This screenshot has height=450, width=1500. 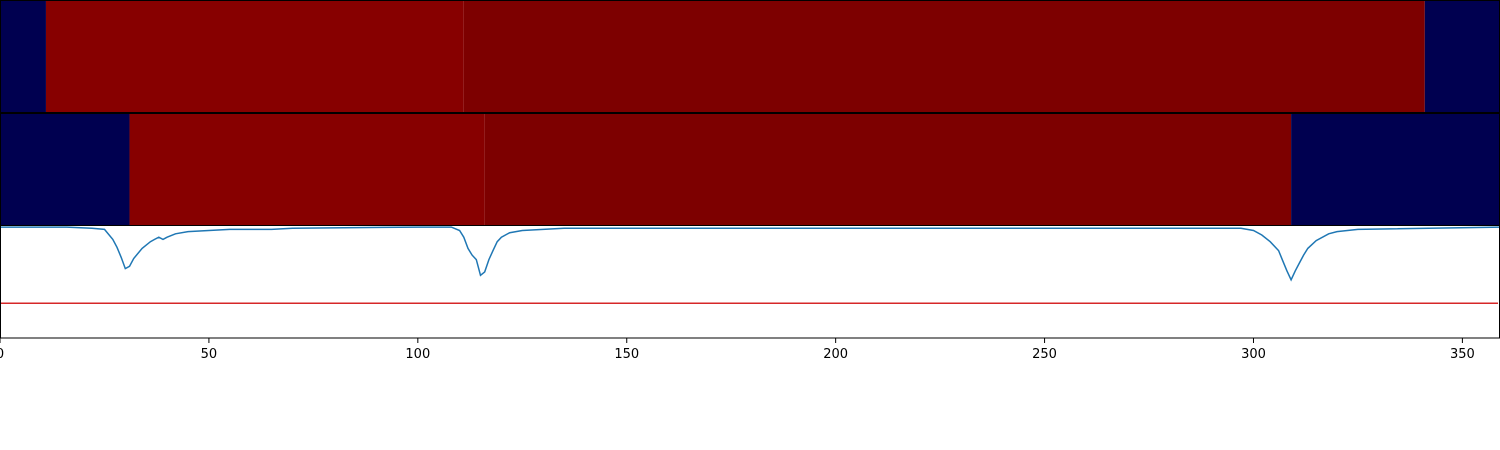 What do you see at coordinates (835, 354) in the screenshot?
I see `x-tick-label-200: 200` at bounding box center [835, 354].